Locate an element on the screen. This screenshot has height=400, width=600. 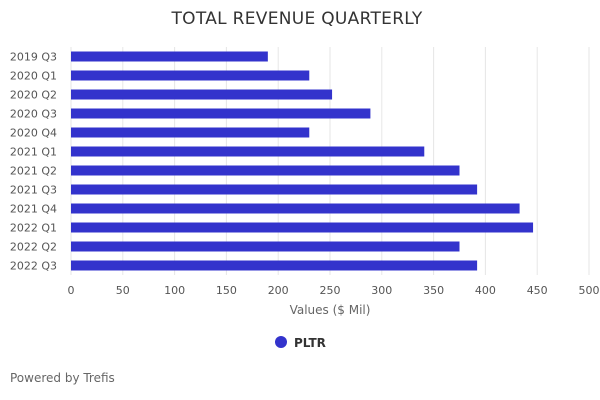
category-label: 2020 Q4 is located at coordinates (33, 133).